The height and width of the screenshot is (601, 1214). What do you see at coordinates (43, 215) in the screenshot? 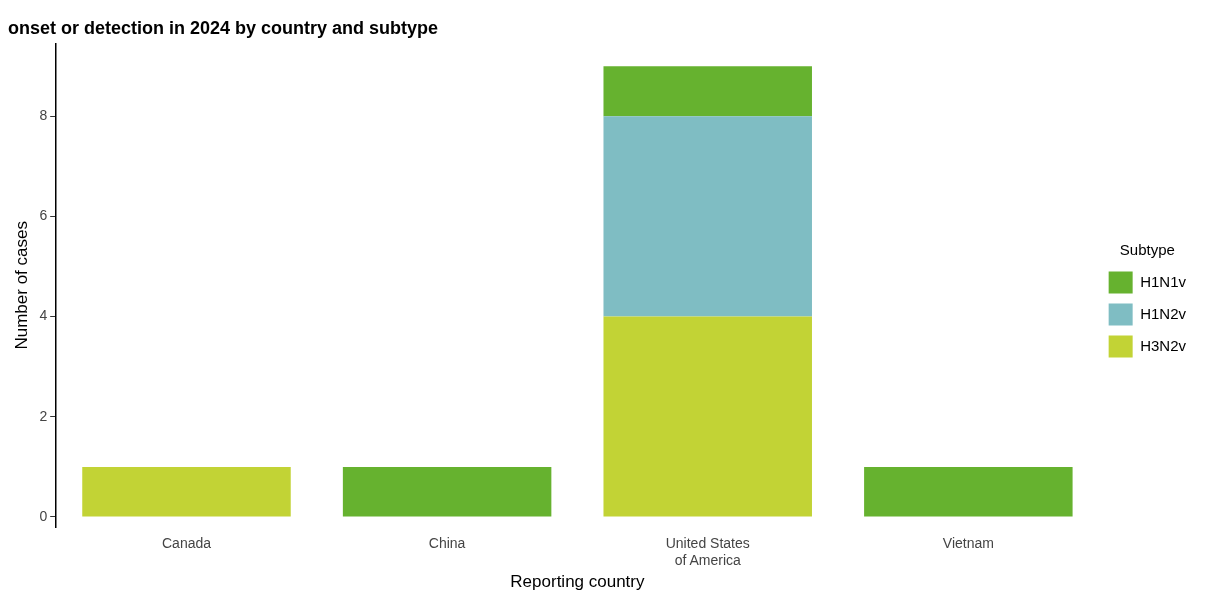
I see `y-tick-label: 6` at bounding box center [43, 215].